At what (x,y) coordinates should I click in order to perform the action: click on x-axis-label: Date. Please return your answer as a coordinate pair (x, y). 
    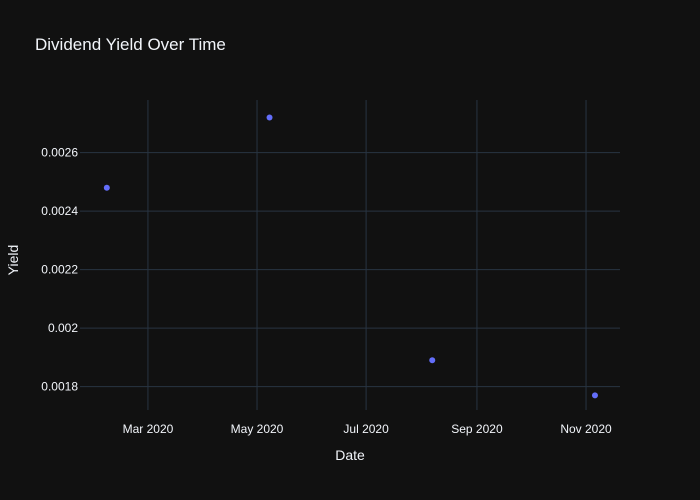
    Looking at the image, I should click on (350, 455).